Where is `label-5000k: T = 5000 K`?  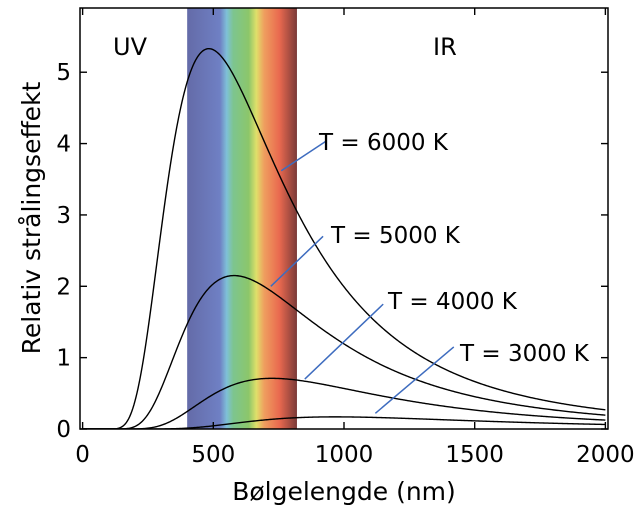 label-5000k: T = 5000 K is located at coordinates (395, 236).